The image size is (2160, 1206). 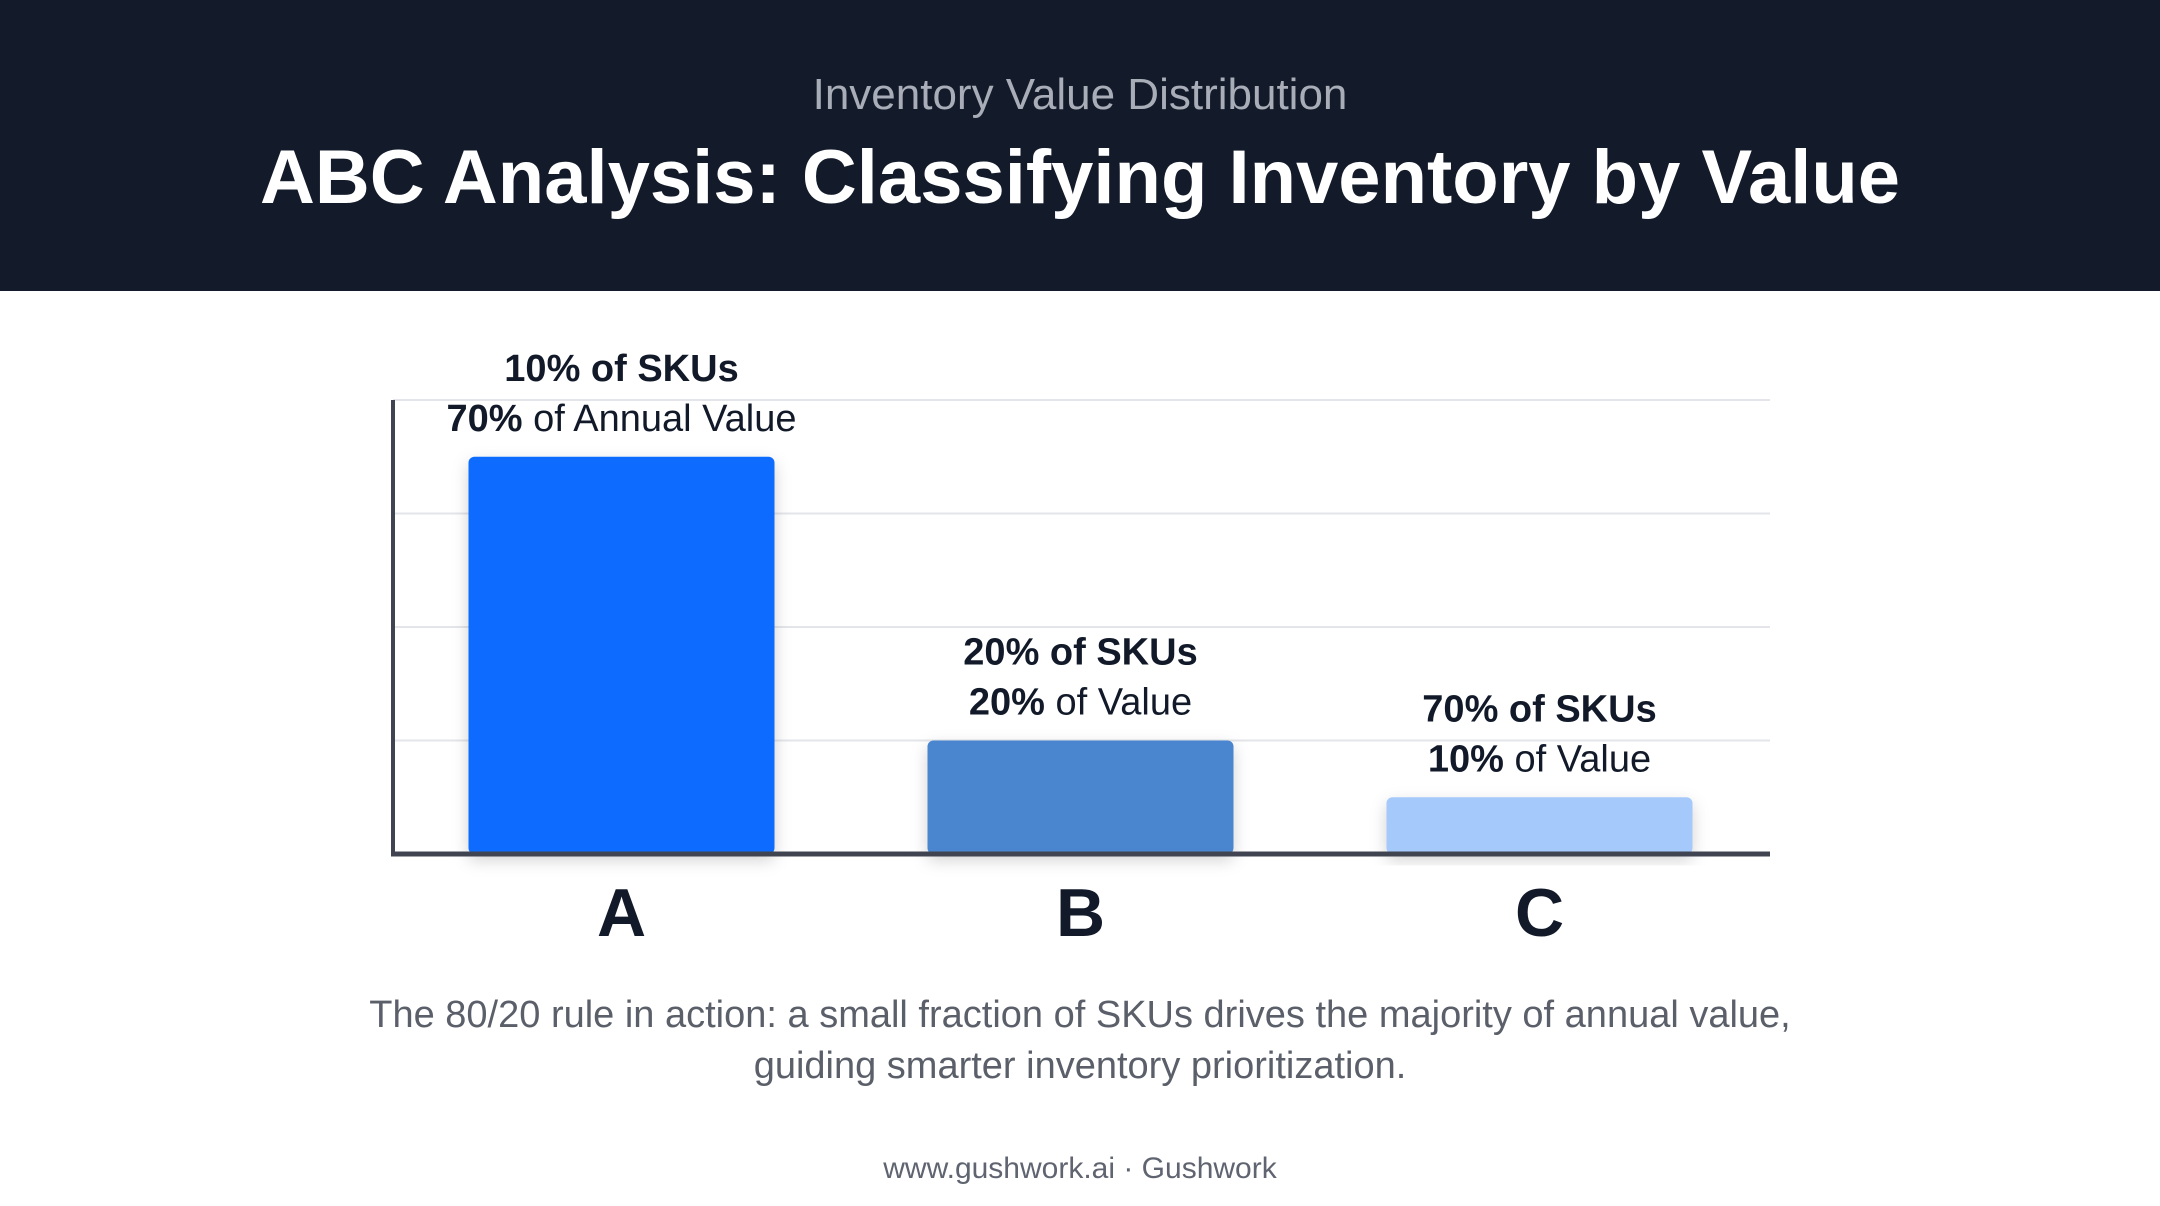 What do you see at coordinates (621, 913) in the screenshot?
I see `x-tick-label: A` at bounding box center [621, 913].